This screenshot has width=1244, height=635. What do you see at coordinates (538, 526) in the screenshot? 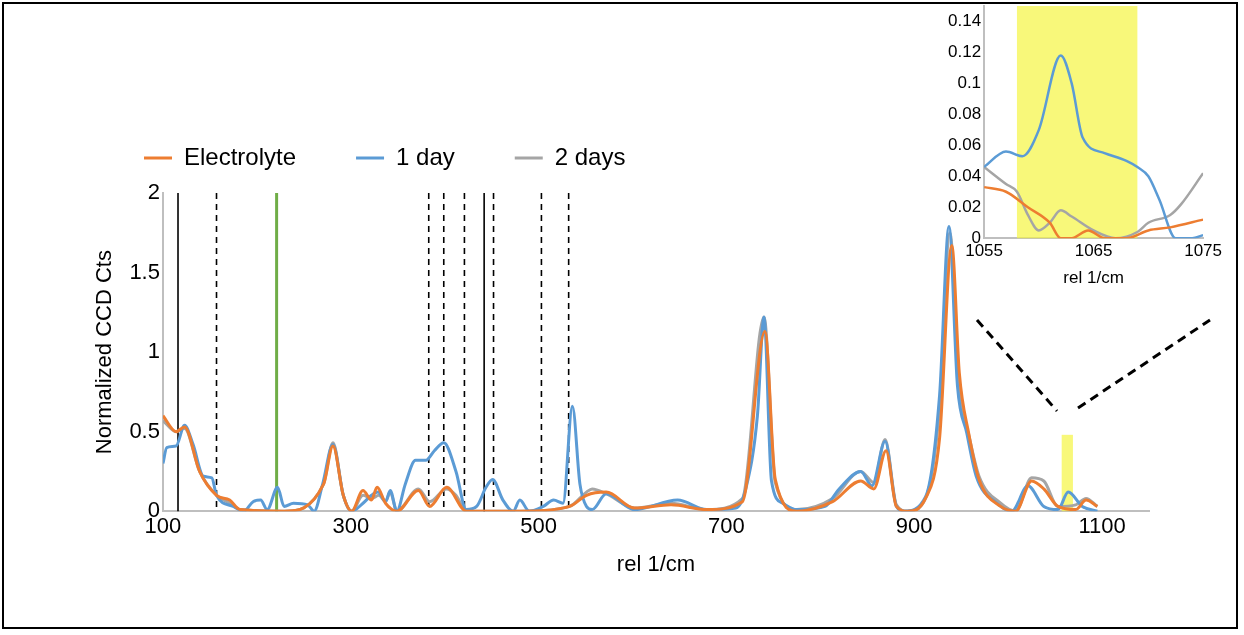
I see `x-tick-label: 500` at bounding box center [538, 526].